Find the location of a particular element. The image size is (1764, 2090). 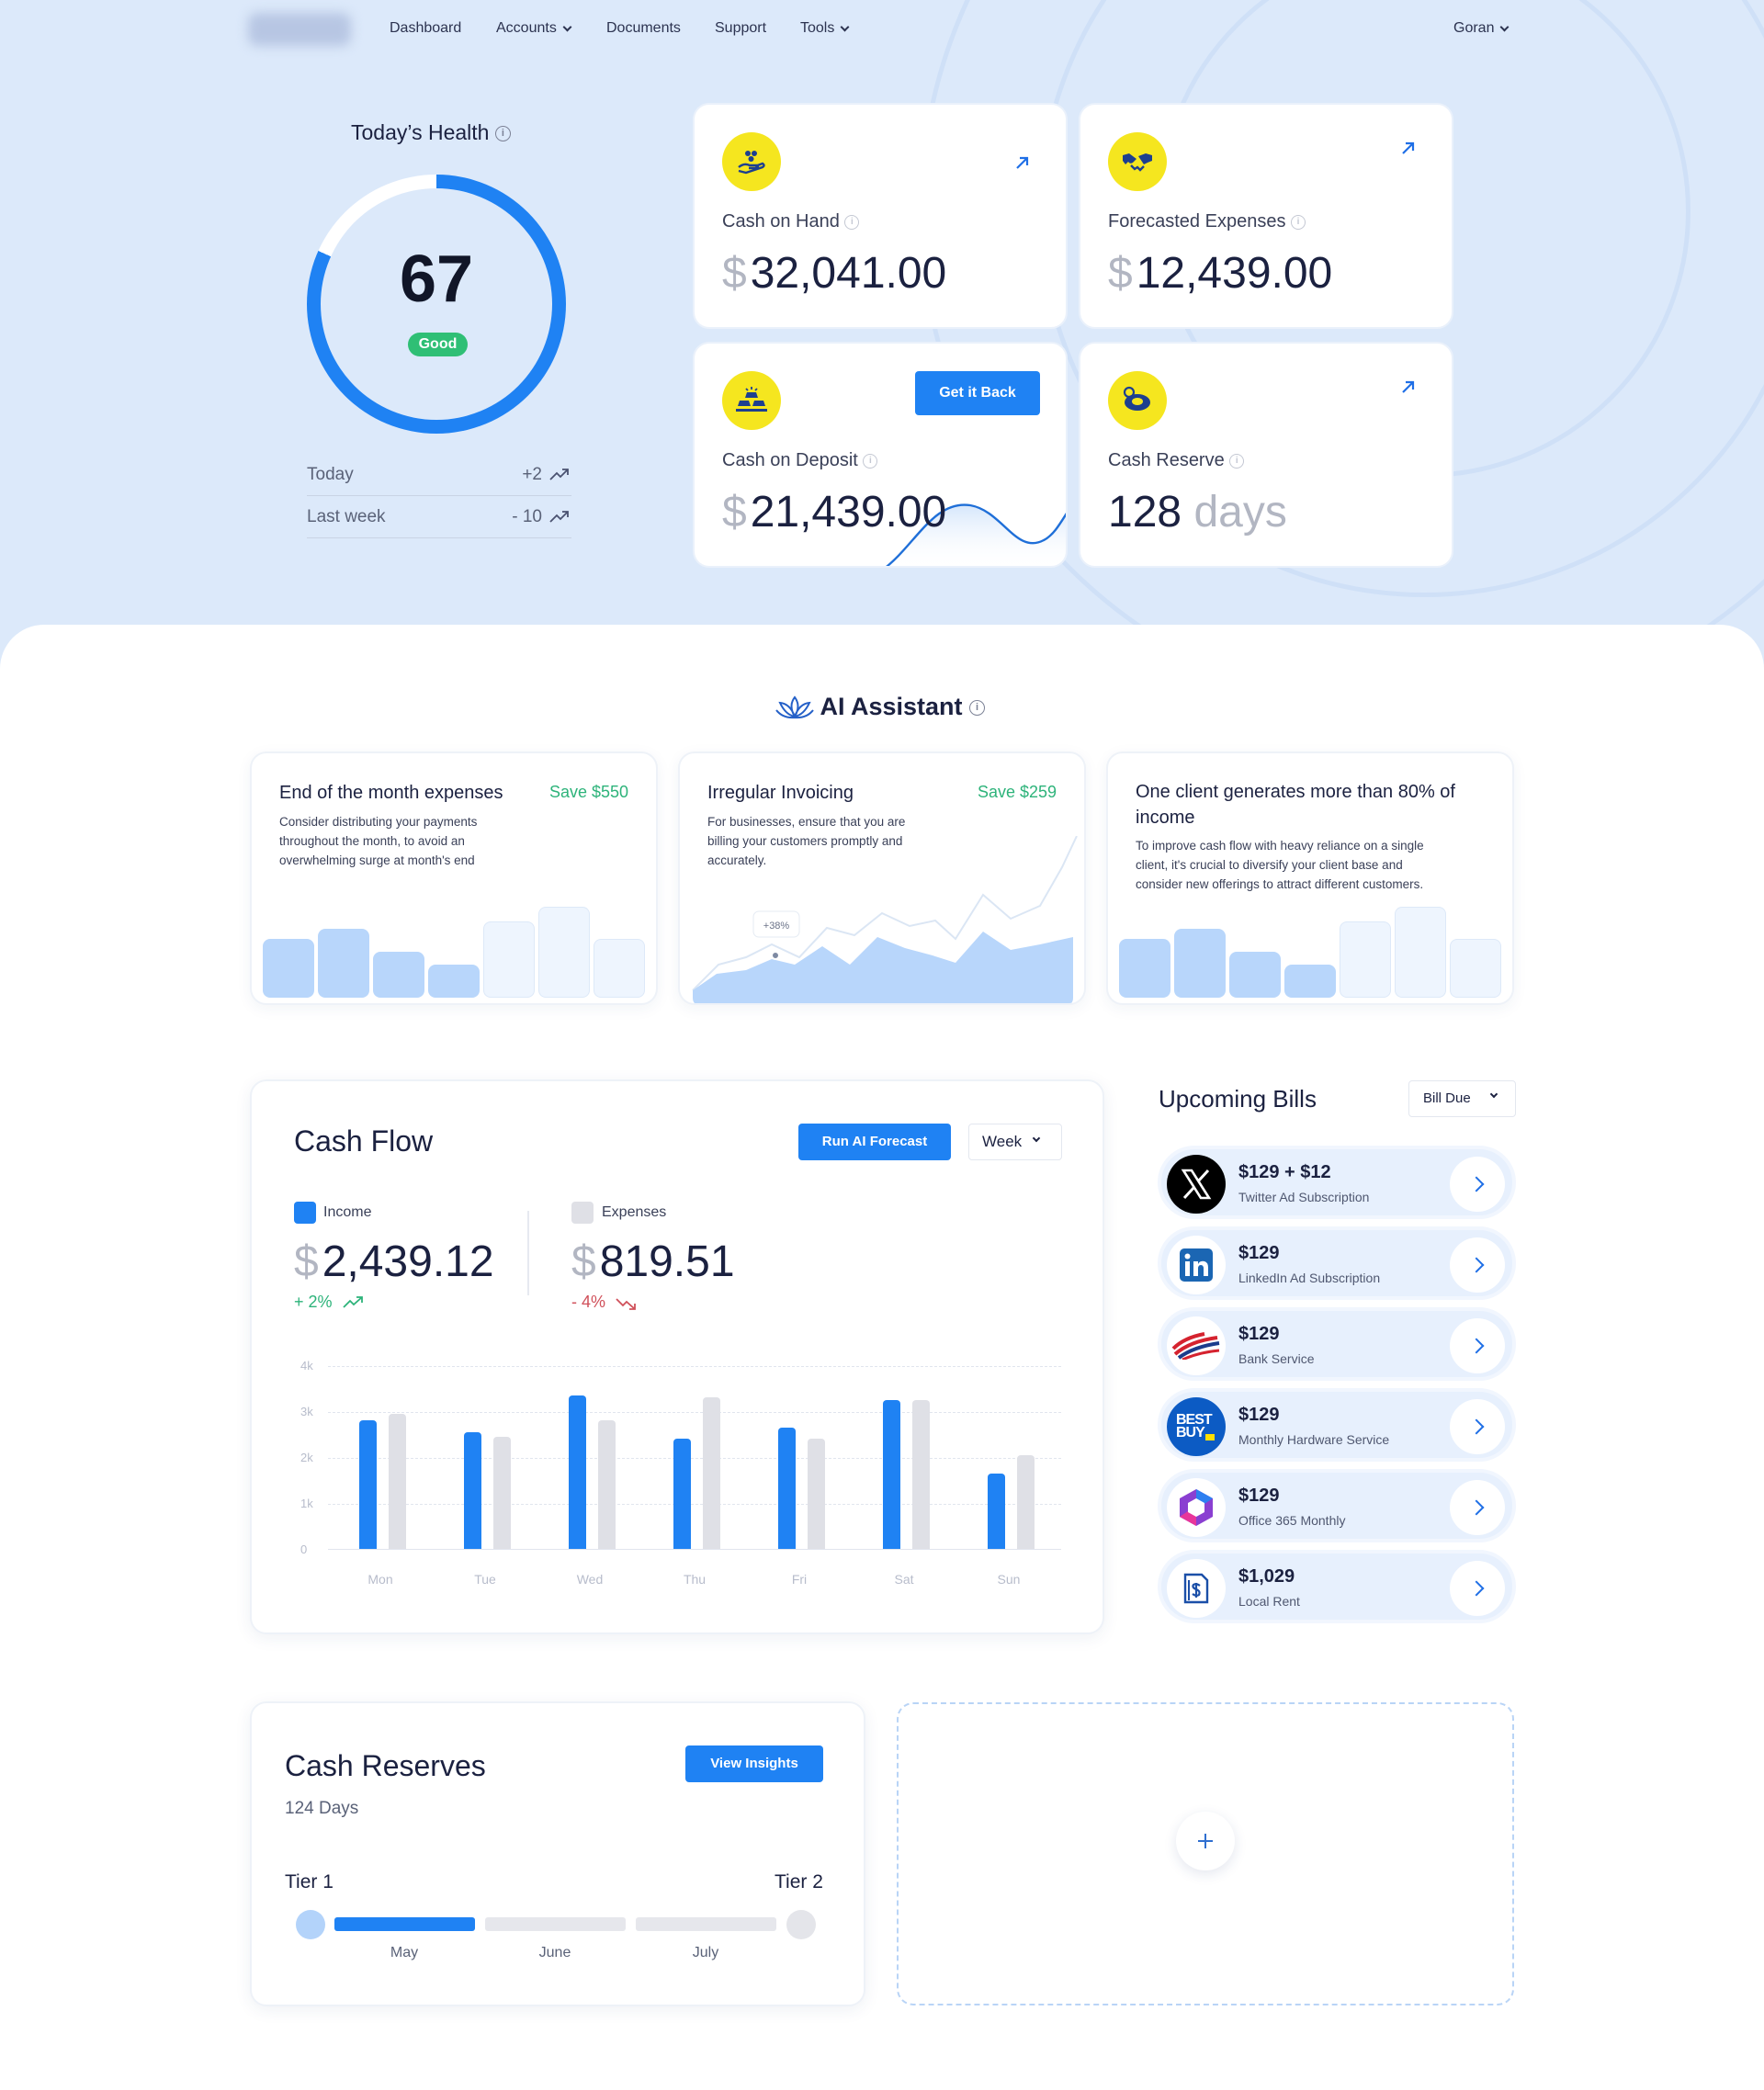

period-select: Week is located at coordinates (1015, 1142).